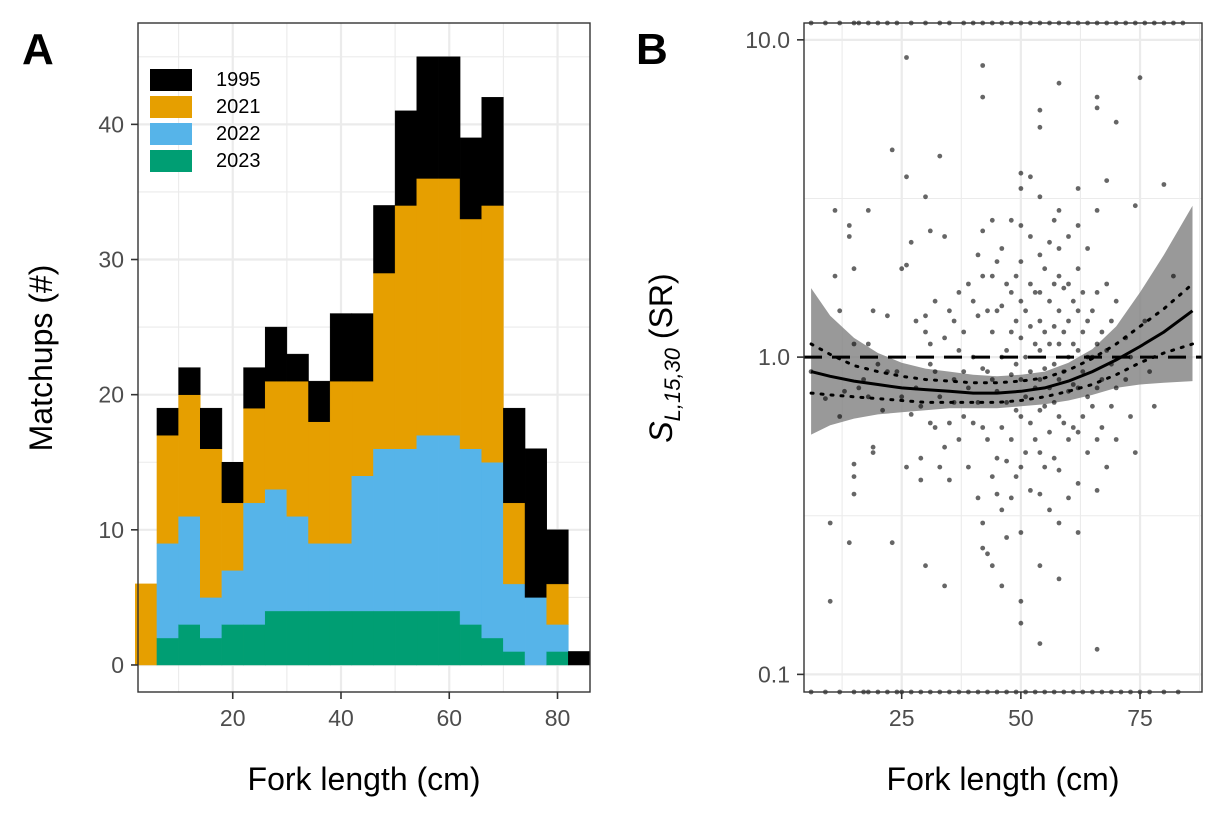  Describe the element at coordinates (205, 120) in the screenshot. I see `panel-a-legend: 1995 2021 2022 2023` at that location.